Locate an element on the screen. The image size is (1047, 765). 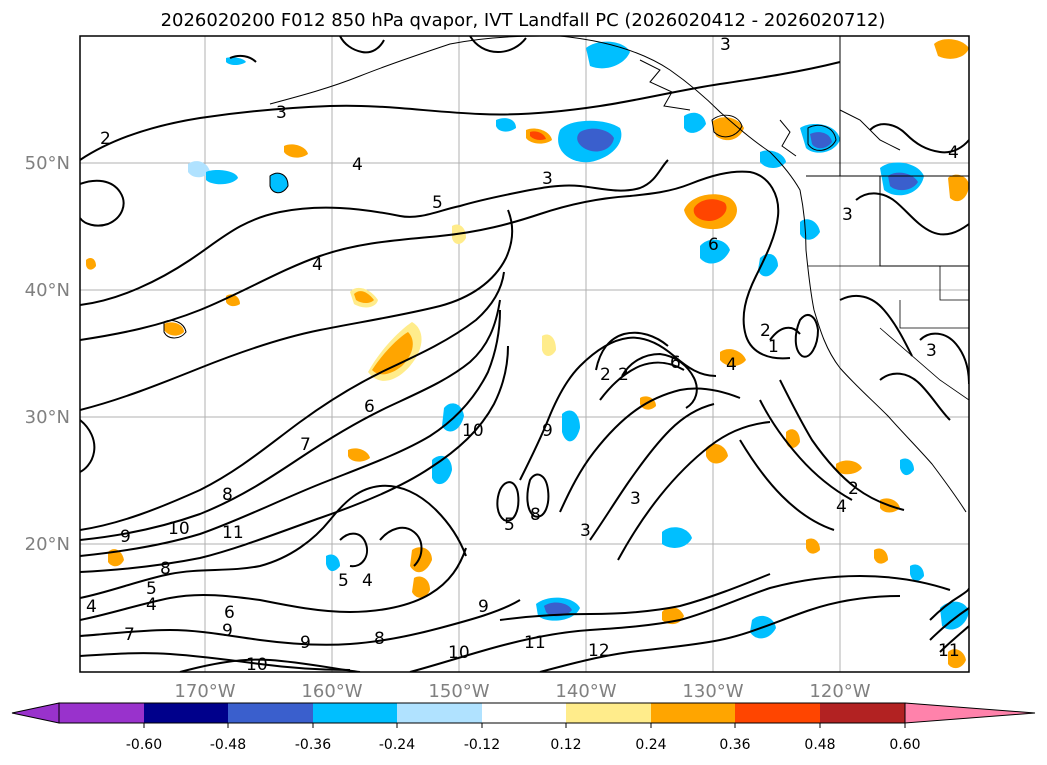
lon-label: 150°W is located at coordinates (458, 691).